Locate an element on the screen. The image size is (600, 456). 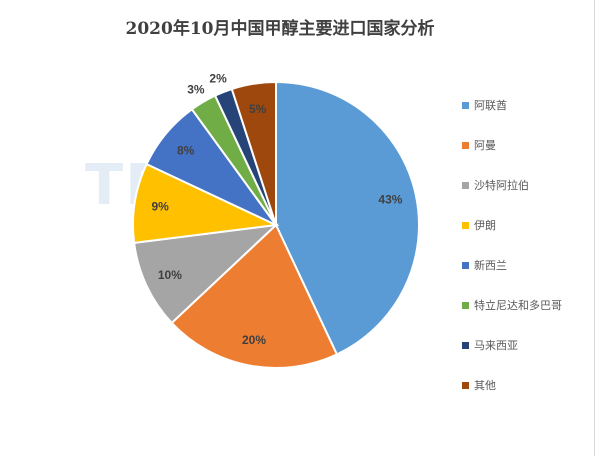
legend-label: 马来西亚 is located at coordinates (496, 345).